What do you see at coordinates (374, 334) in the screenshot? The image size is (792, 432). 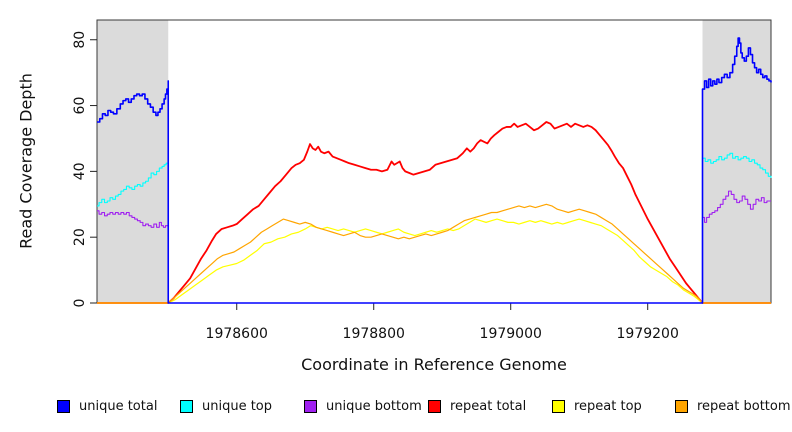 I see `x-tick-label: 1978800` at bounding box center [374, 334].